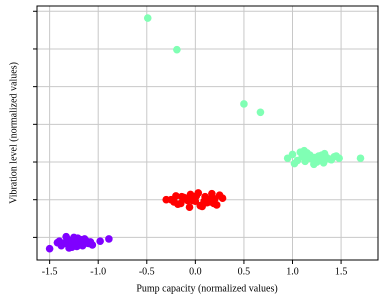 Image resolution: width=392 pixels, height=305 pixels. What do you see at coordinates (341, 271) in the screenshot?
I see `x-tick-label: 1.5` at bounding box center [341, 271].